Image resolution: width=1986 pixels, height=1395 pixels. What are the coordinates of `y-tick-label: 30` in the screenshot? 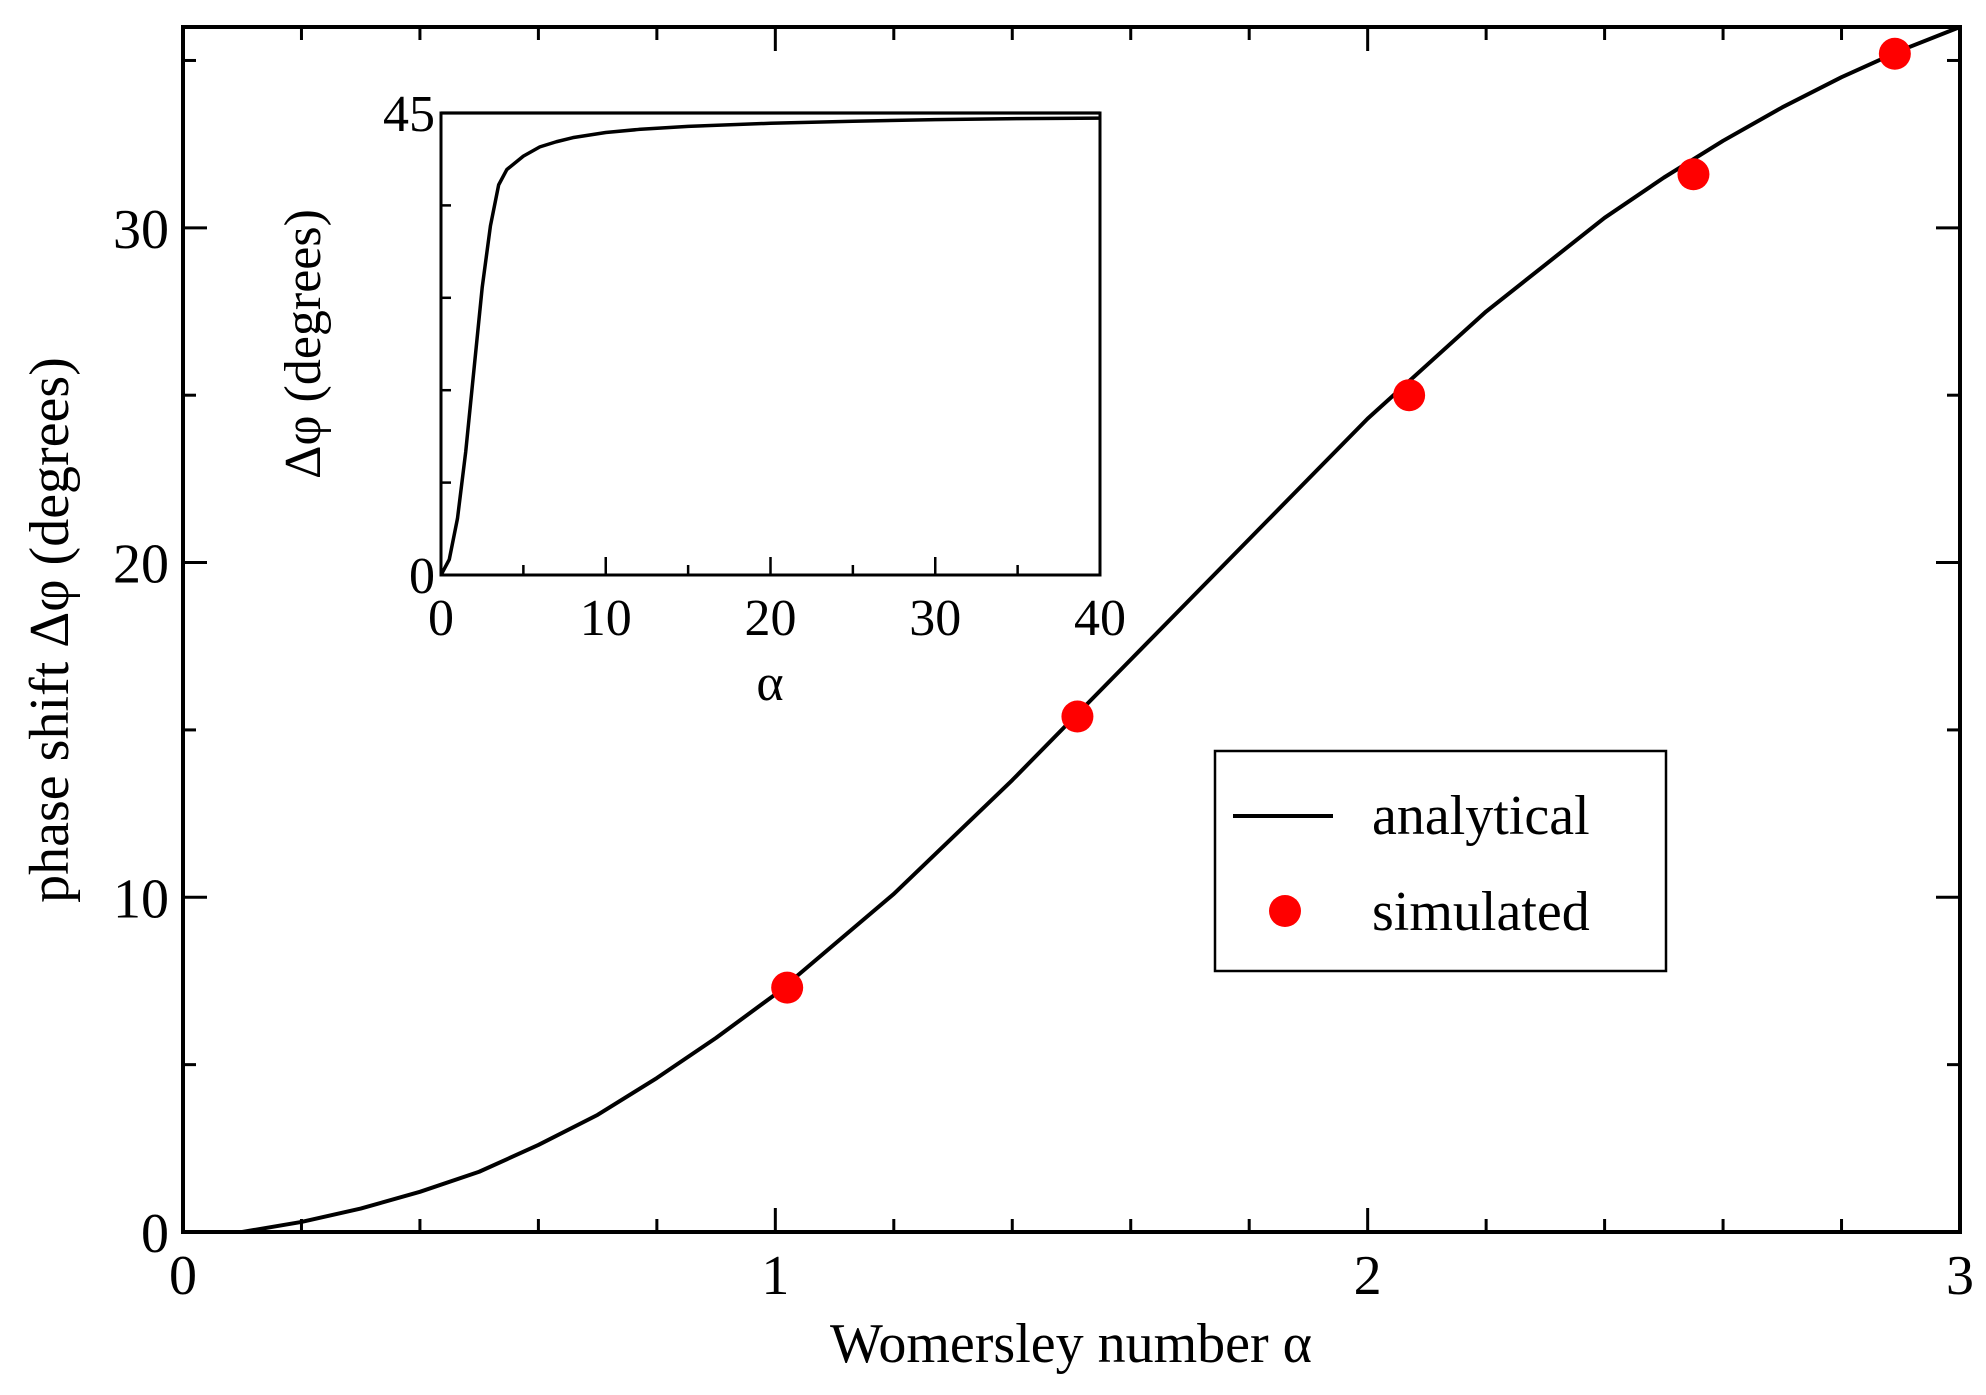 It's located at (141, 230).